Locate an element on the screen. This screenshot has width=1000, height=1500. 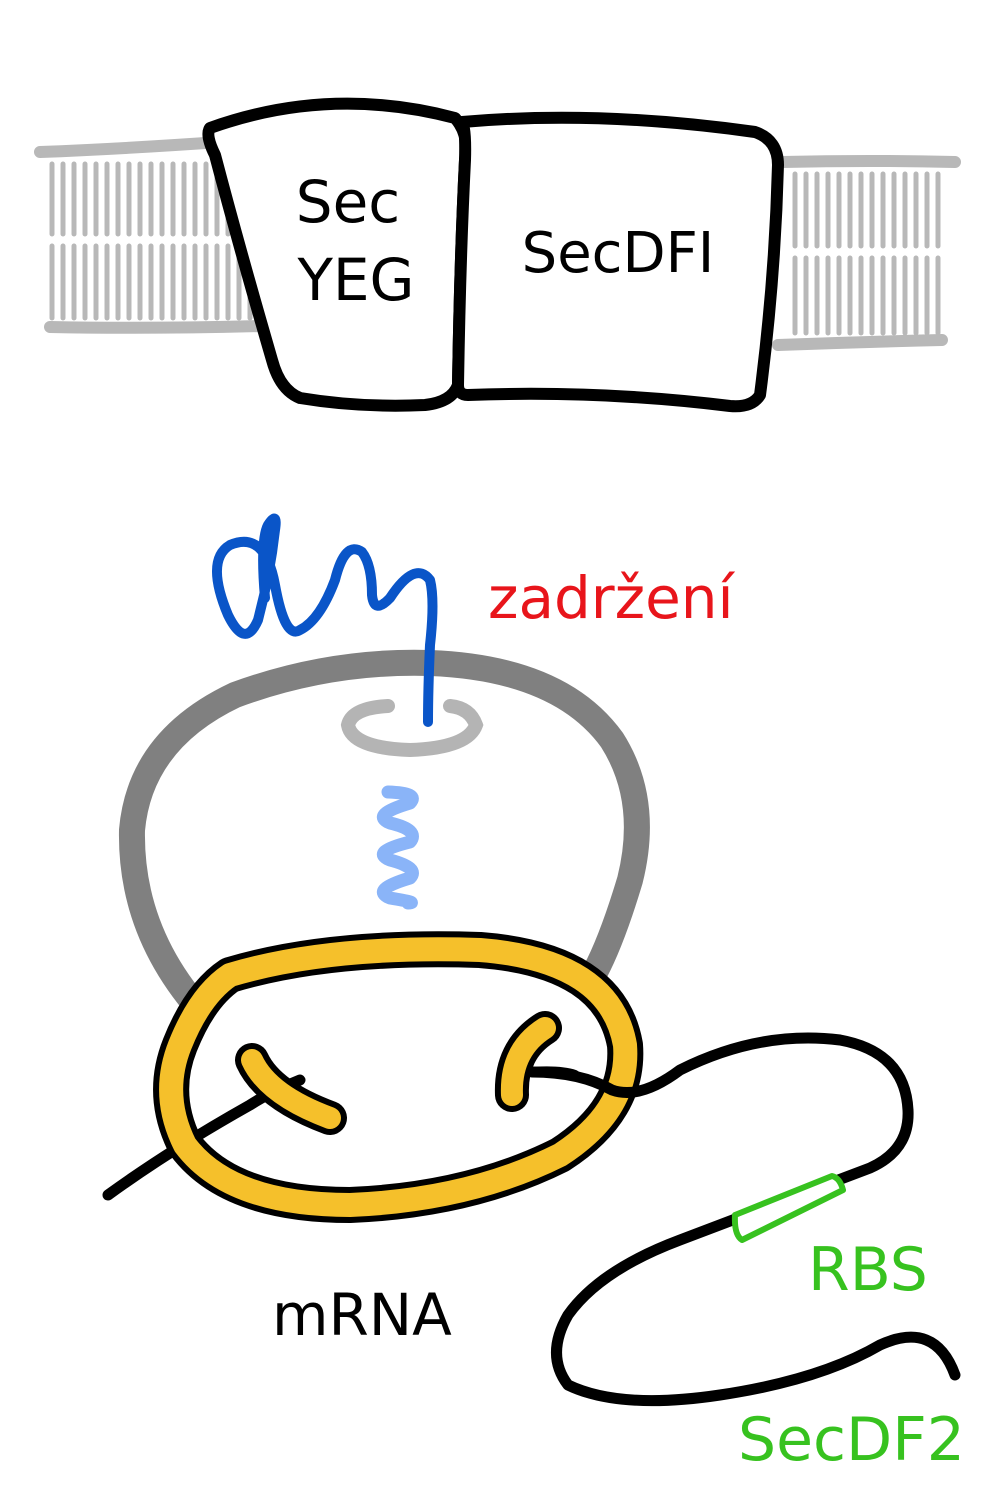
exit-tunnel is located at coordinates (412, 728).